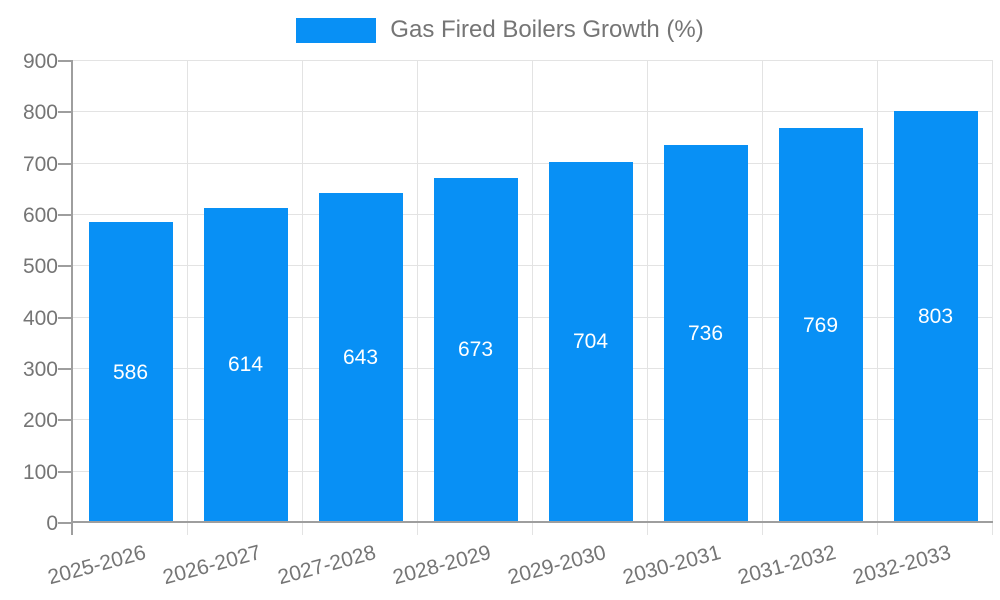 This screenshot has width=1000, height=600. What do you see at coordinates (902, 565) in the screenshot?
I see `x-tick-label: 2032-2033` at bounding box center [902, 565].